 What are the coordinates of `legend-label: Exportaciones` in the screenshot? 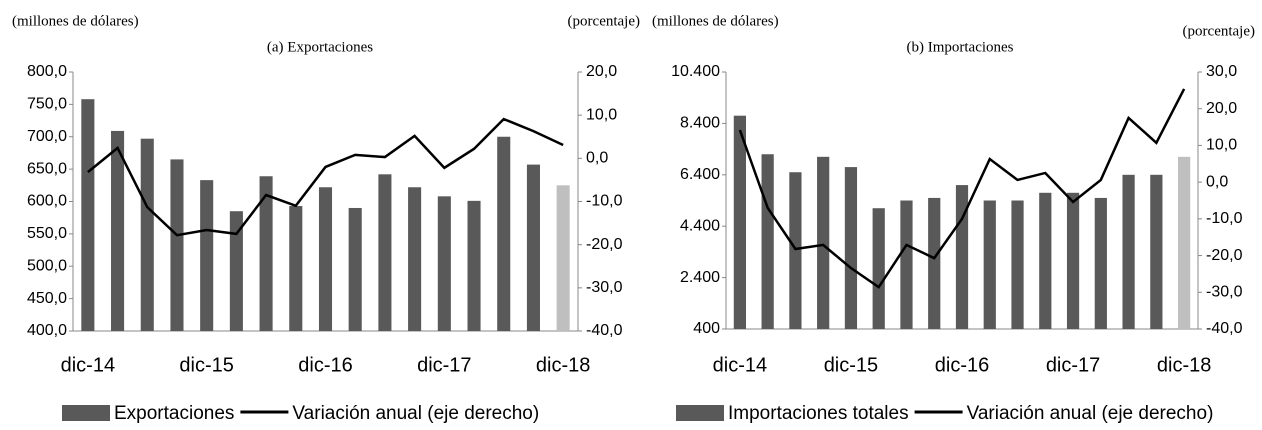 It's located at (174, 413).